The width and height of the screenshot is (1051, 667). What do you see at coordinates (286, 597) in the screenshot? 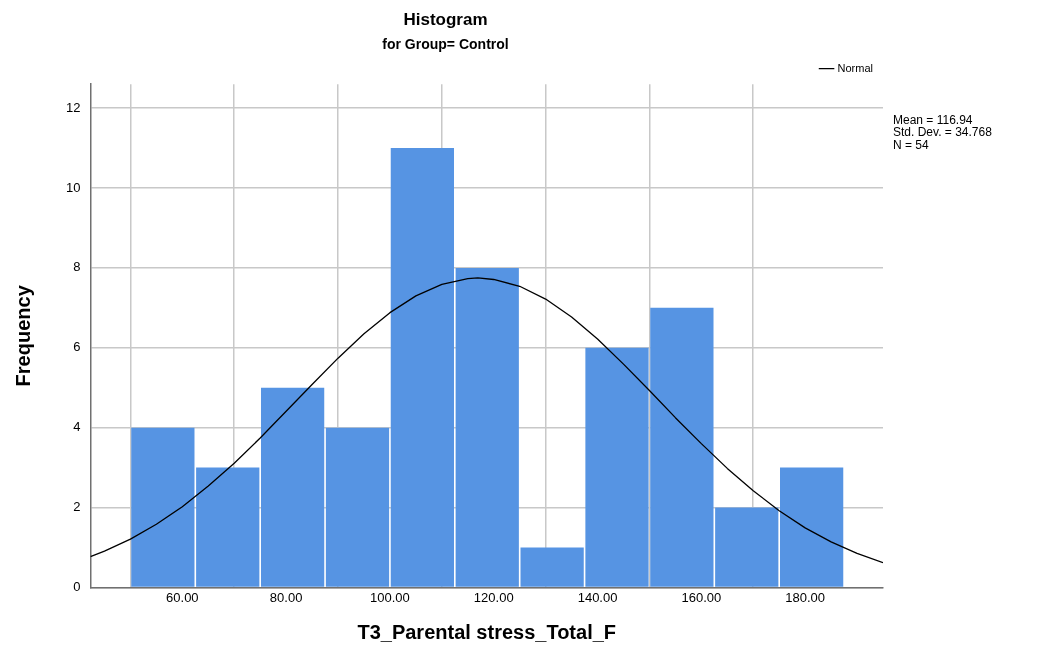
I see `x-tick-label: 80.00` at bounding box center [286, 597].